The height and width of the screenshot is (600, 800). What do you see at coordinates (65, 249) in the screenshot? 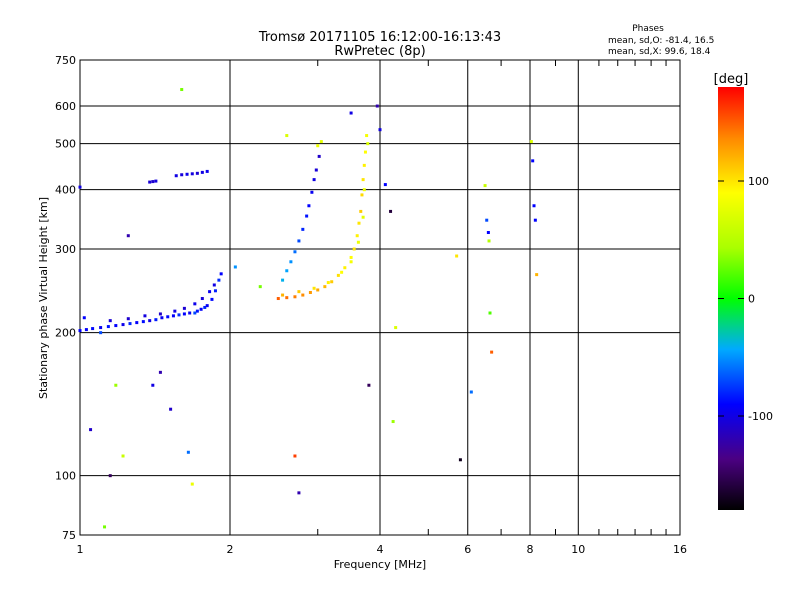
I see `y-tick-label: 300` at bounding box center [65, 249].